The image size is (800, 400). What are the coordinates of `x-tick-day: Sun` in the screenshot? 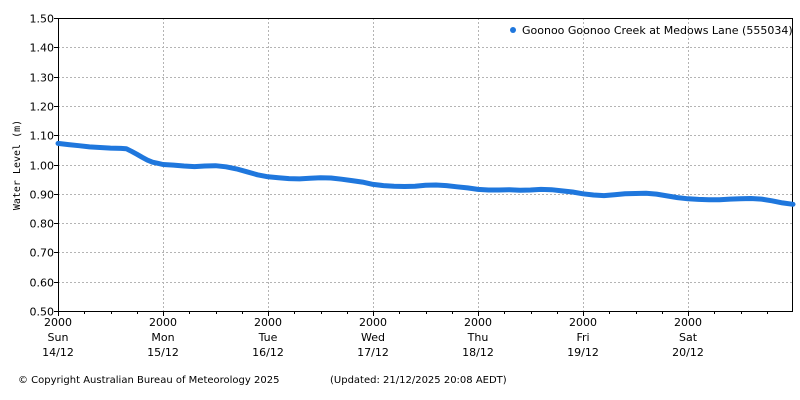 It's located at (58, 337).